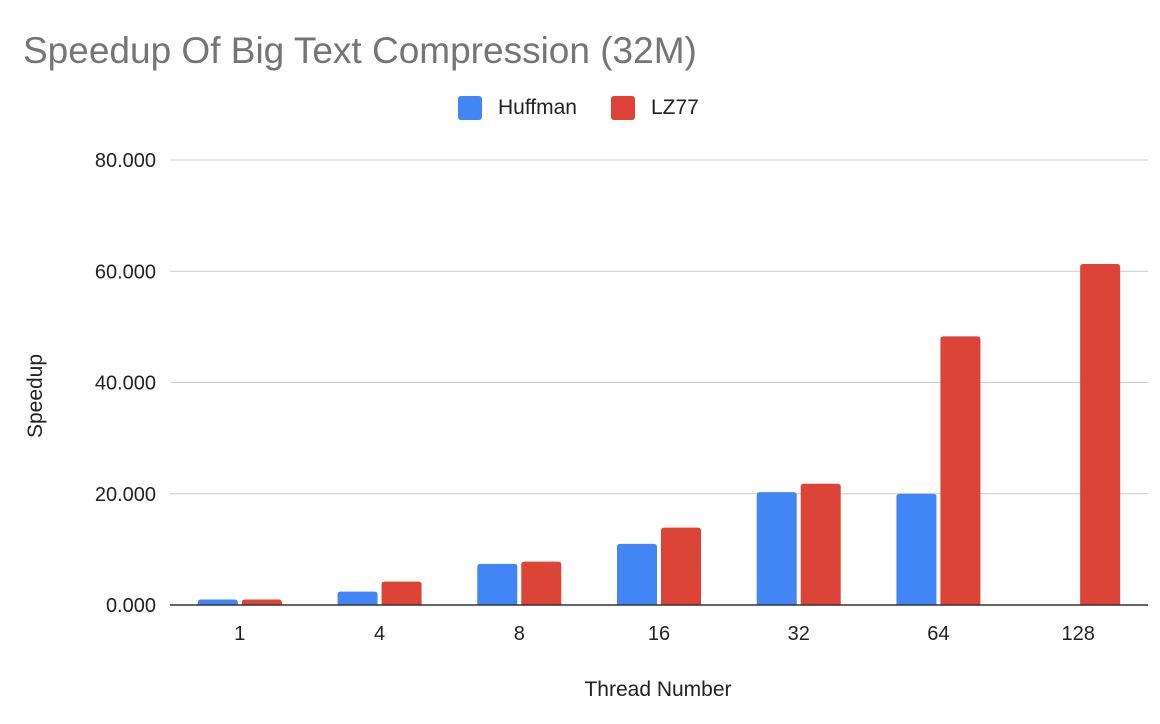 This screenshot has width=1160, height=724. Describe the element at coordinates (239, 634) in the screenshot. I see `x-tick-label: 1` at that location.